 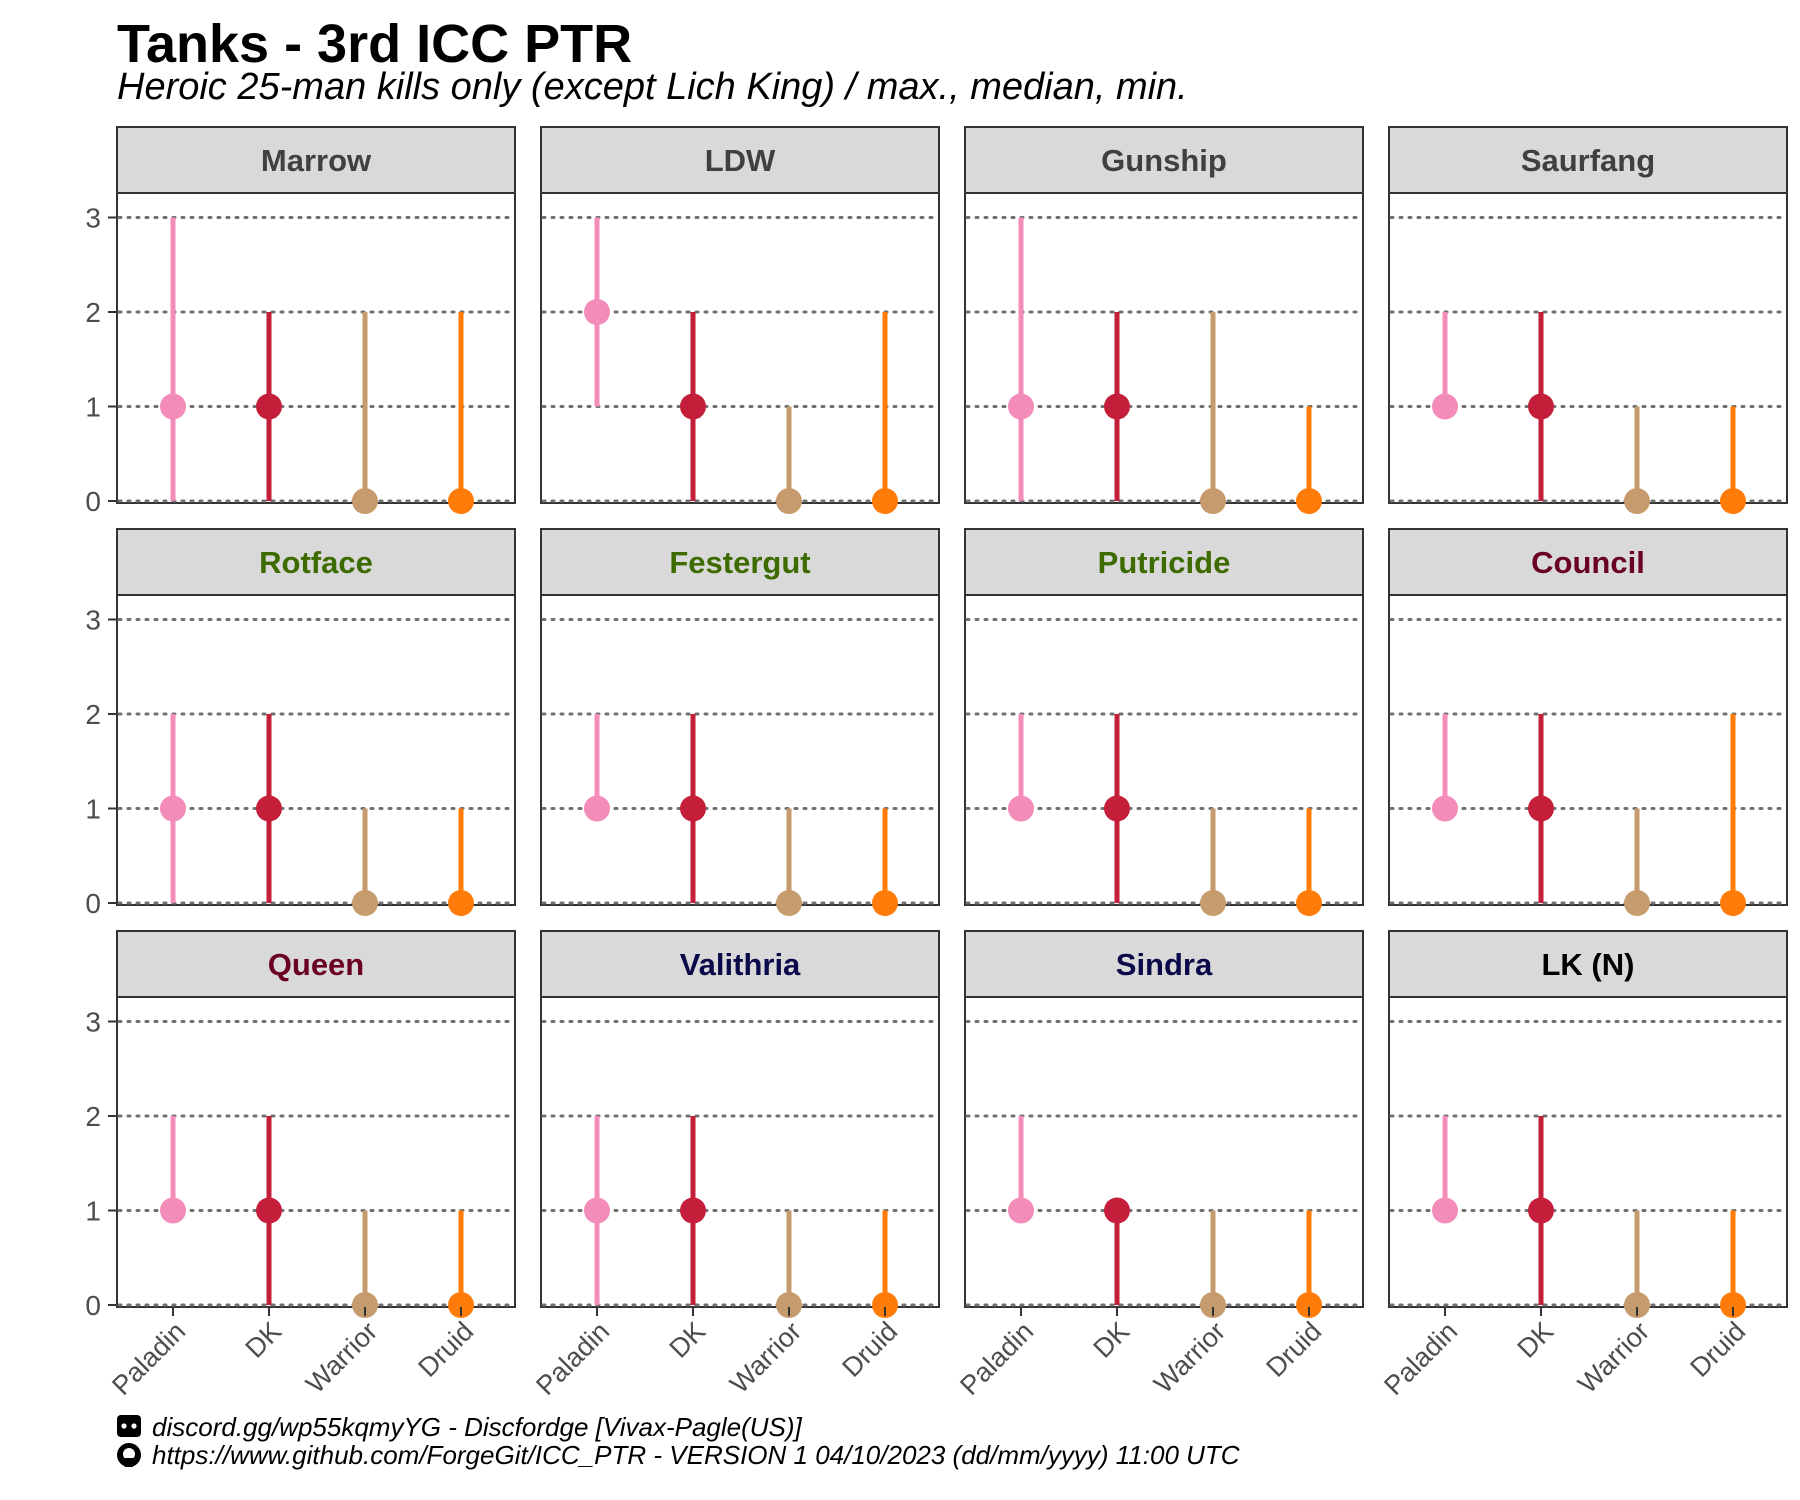 I want to click on discord-icon, so click(x=129, y=1426).